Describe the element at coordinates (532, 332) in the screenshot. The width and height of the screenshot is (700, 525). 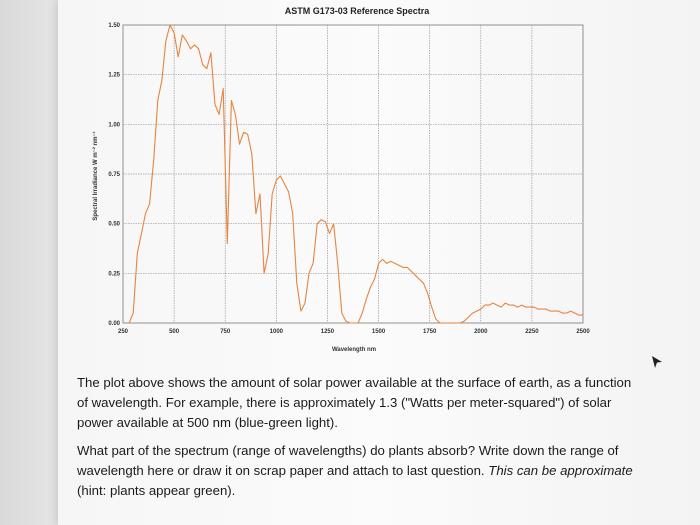
I see `x-tick-label: 2250` at that location.